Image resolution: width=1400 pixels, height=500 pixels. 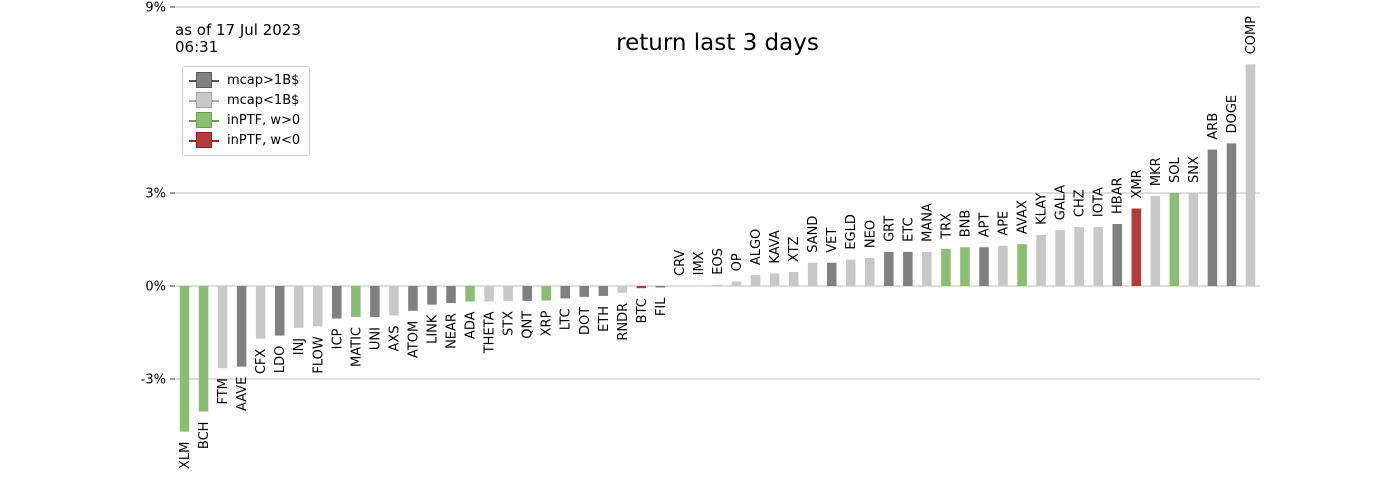 What do you see at coordinates (264, 140) in the screenshot?
I see `legend-label-inptf-neg: inPTF, w<0` at bounding box center [264, 140].